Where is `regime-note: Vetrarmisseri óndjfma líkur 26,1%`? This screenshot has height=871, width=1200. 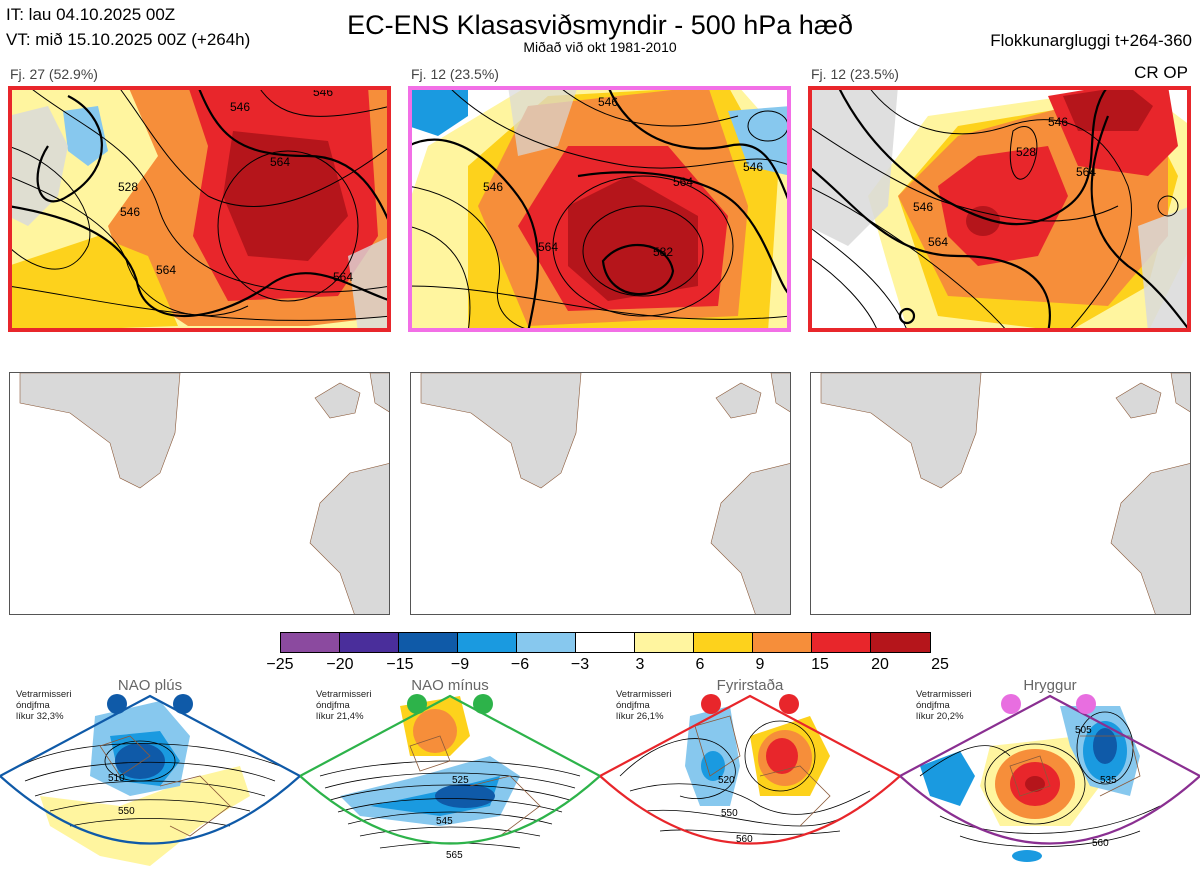
regime-note: Vetrarmisseri óndjfma líkur 26,1% is located at coordinates (644, 705).